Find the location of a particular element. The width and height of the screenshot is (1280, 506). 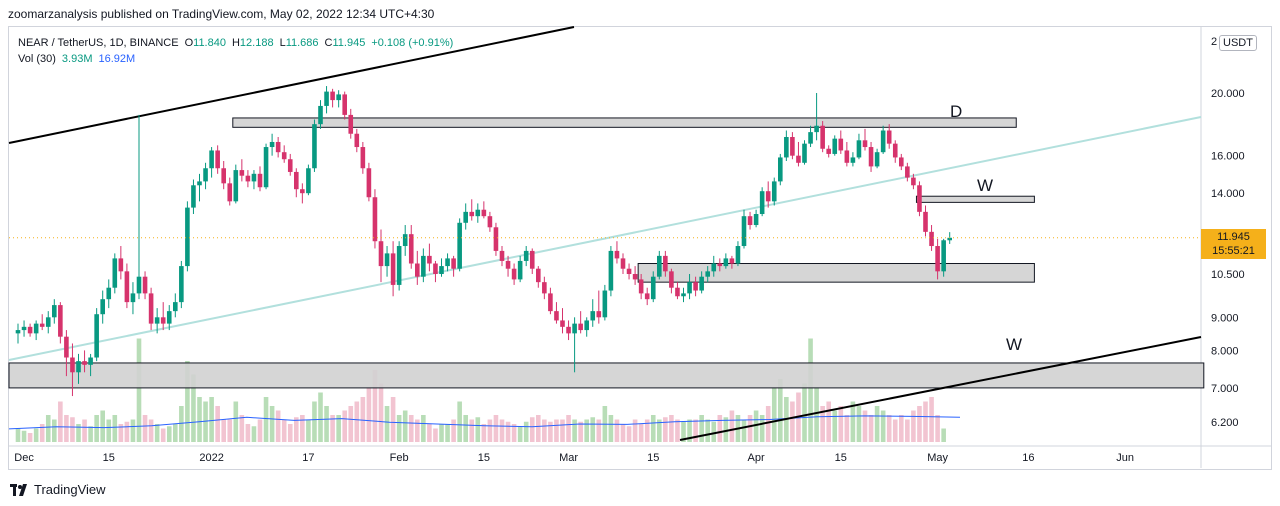

volume-label: Vol (30) is located at coordinates (37, 59).